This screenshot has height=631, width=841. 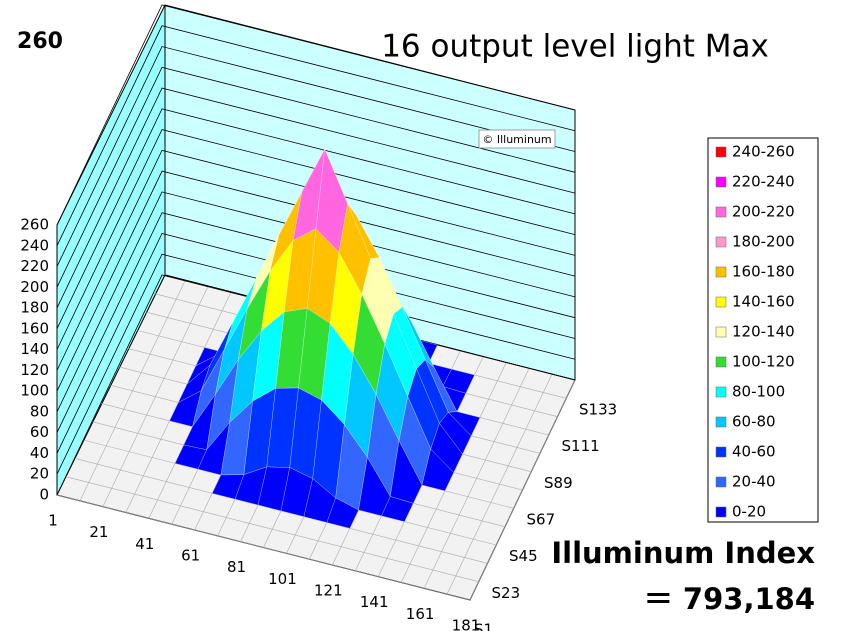 I want to click on z-tick-label: 120, so click(x=34, y=370).